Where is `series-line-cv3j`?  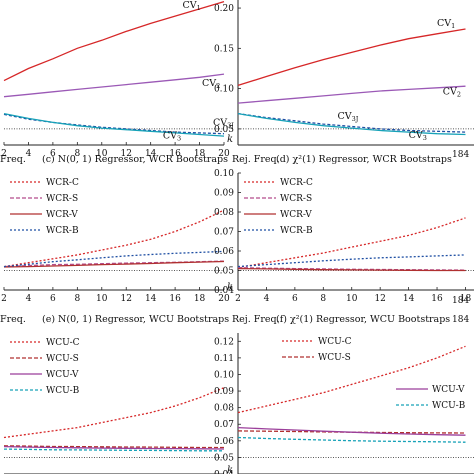 series-line-cv3j is located at coordinates (114, 124).